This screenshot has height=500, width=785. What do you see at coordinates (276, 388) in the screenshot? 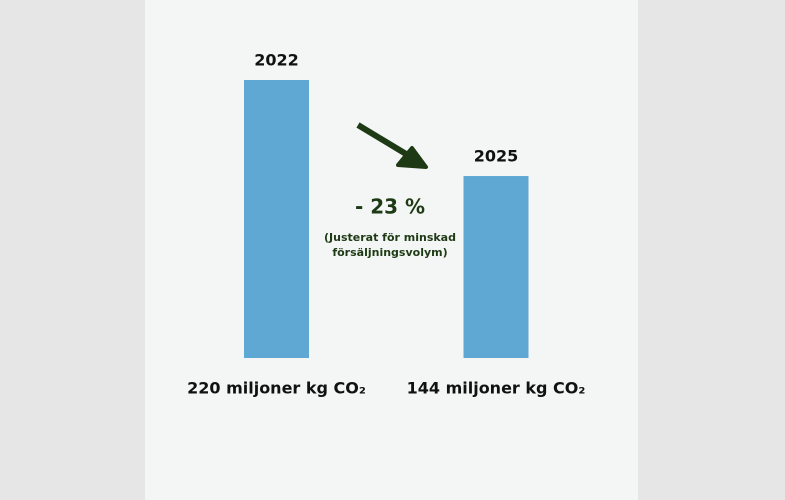
I see `value-label: 220 miljoner kg CO₂` at bounding box center [276, 388].